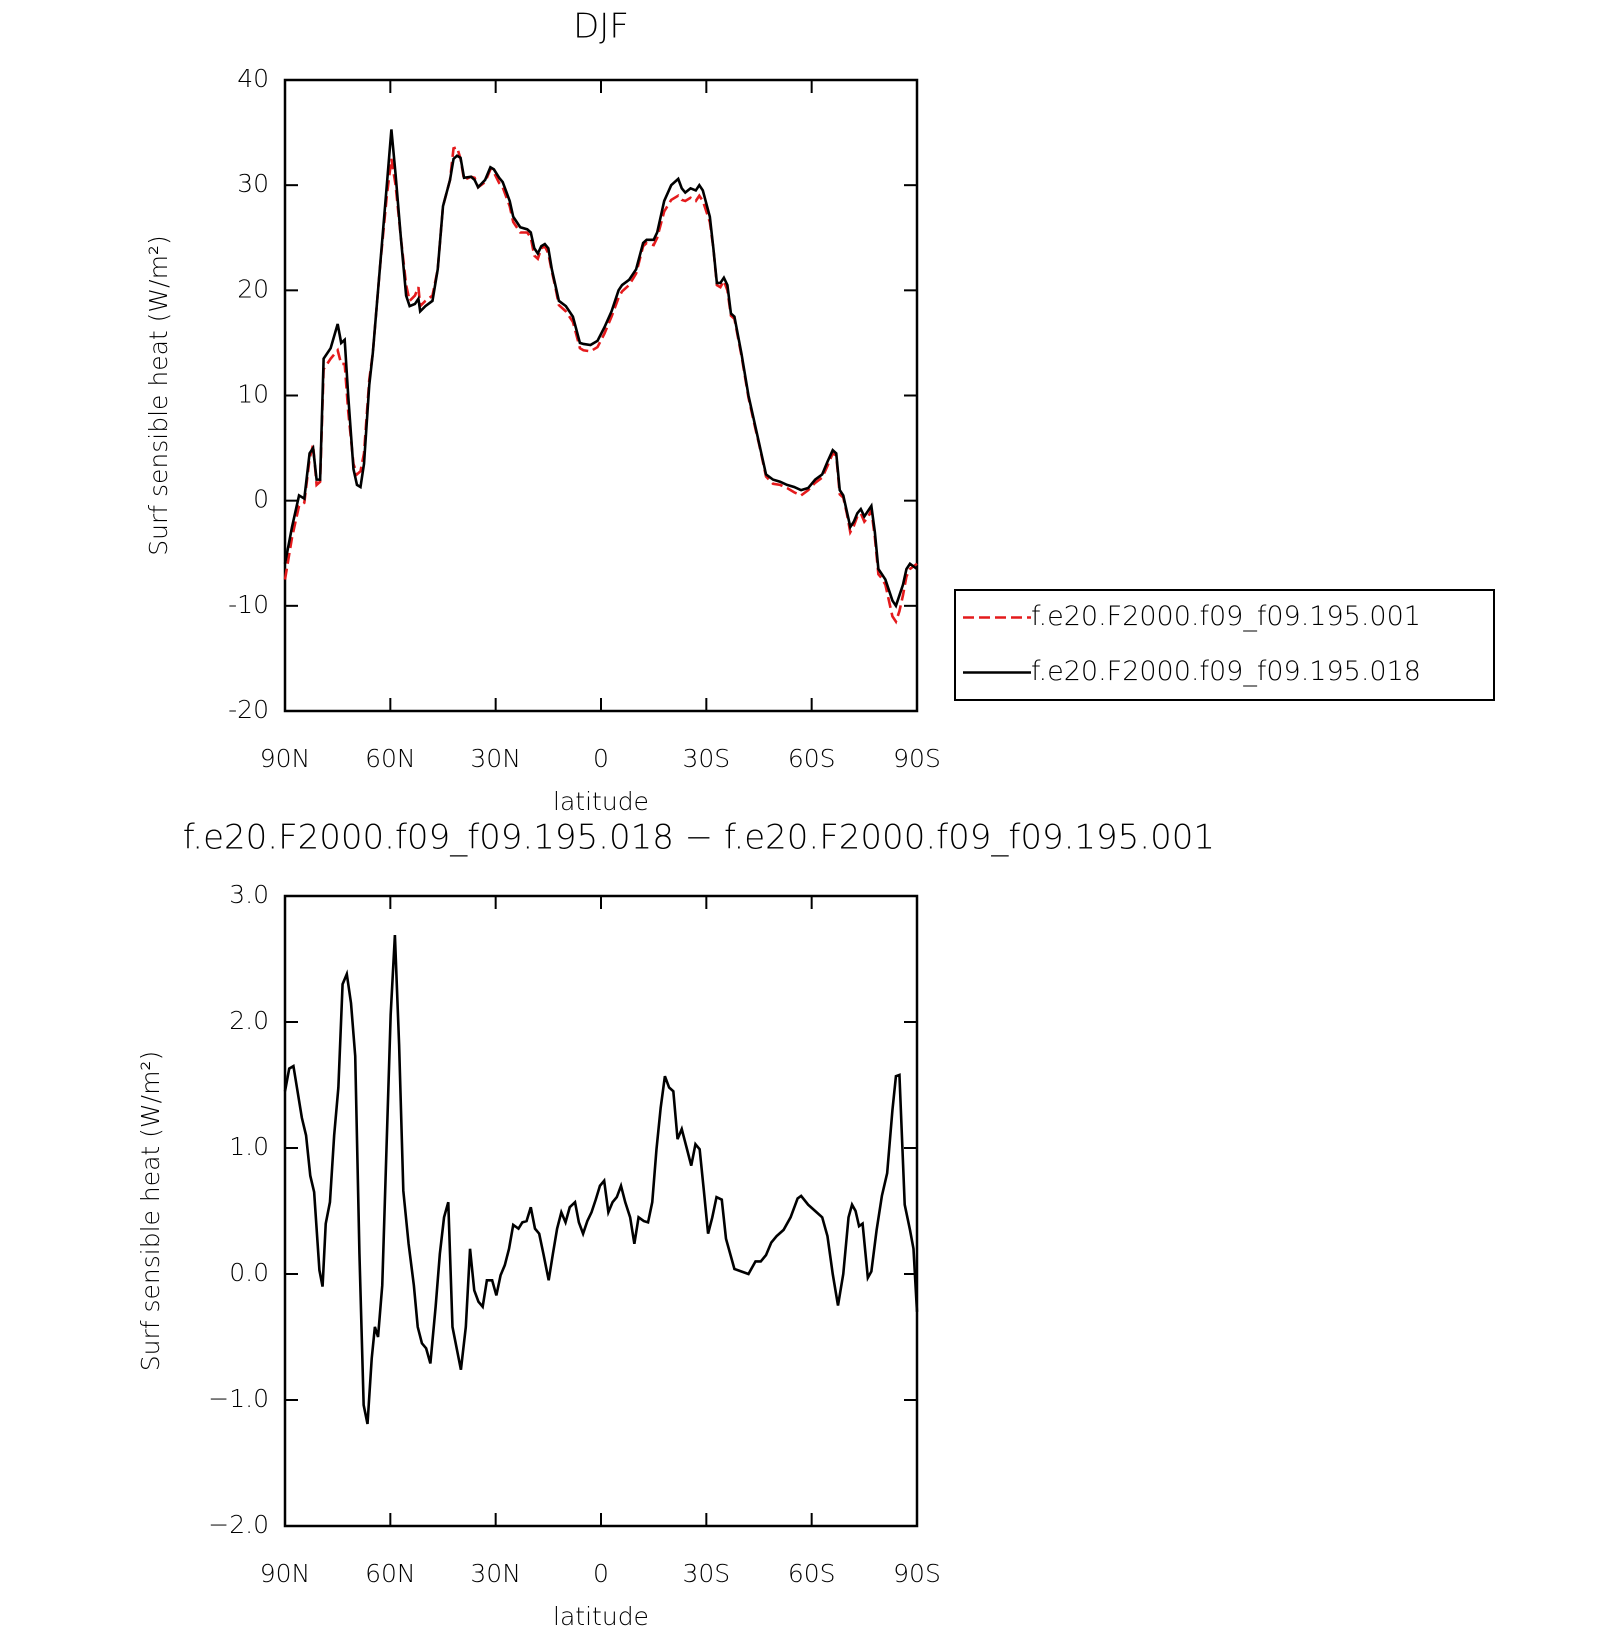 This screenshot has width=1599, height=1635. I want to click on y-tick-label: 20, so click(253, 288).